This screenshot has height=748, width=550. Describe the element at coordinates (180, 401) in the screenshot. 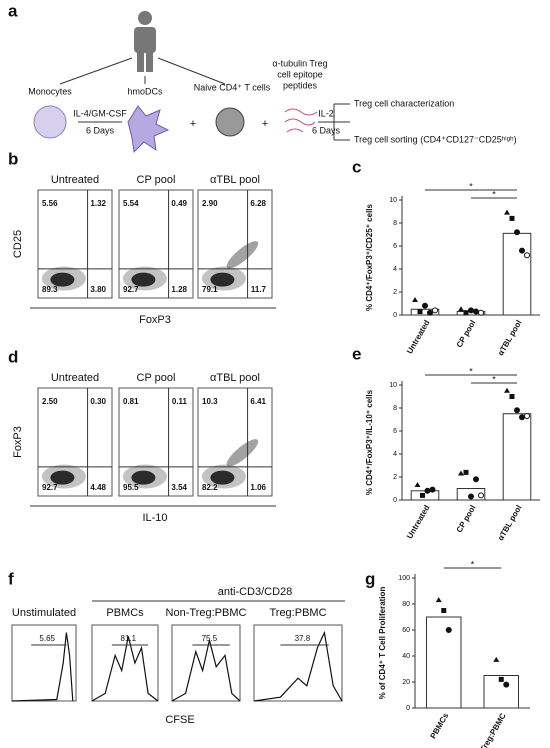

I see `quadrant-value: 0.11` at that location.